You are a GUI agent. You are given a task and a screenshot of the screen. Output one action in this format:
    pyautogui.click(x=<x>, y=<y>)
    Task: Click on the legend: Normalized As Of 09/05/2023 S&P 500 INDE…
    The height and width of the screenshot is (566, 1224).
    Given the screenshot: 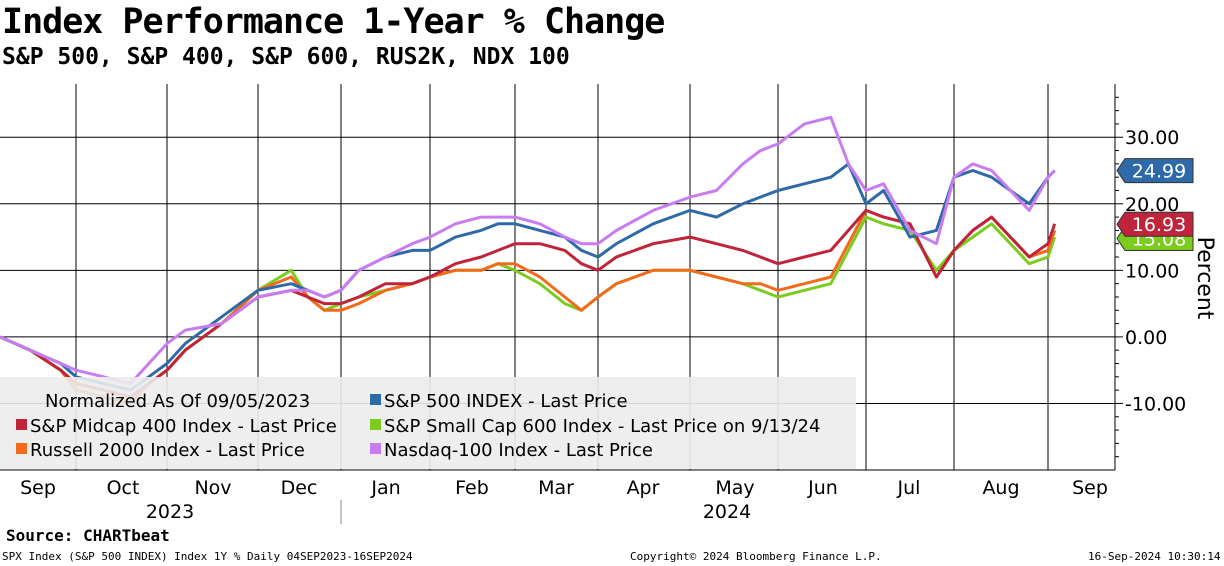 What is the action you would take?
    pyautogui.click(x=428, y=423)
    